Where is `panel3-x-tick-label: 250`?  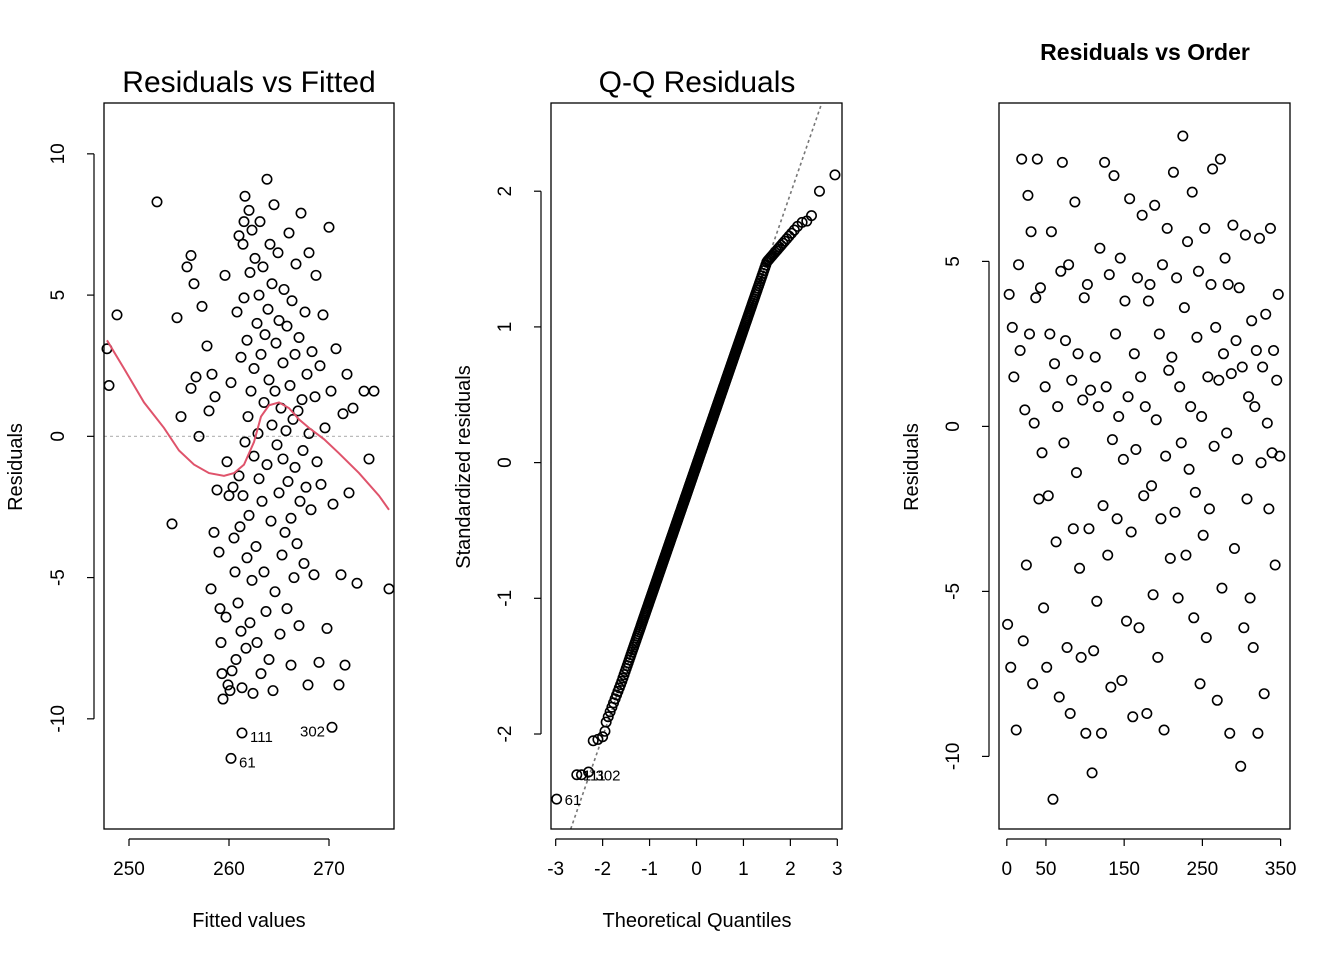
panel3-x-tick-label: 250 is located at coordinates (1203, 869).